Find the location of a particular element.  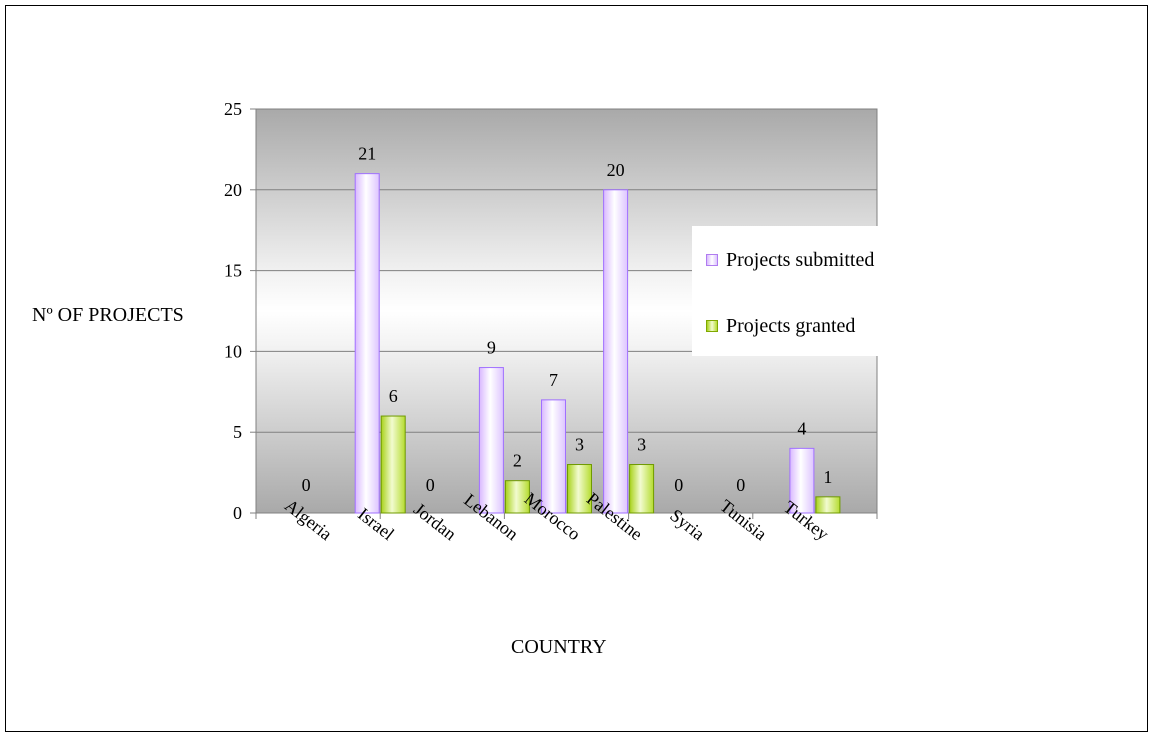

y-tick-labels: 0 5 10 15 20 25 is located at coordinates (233, 311).